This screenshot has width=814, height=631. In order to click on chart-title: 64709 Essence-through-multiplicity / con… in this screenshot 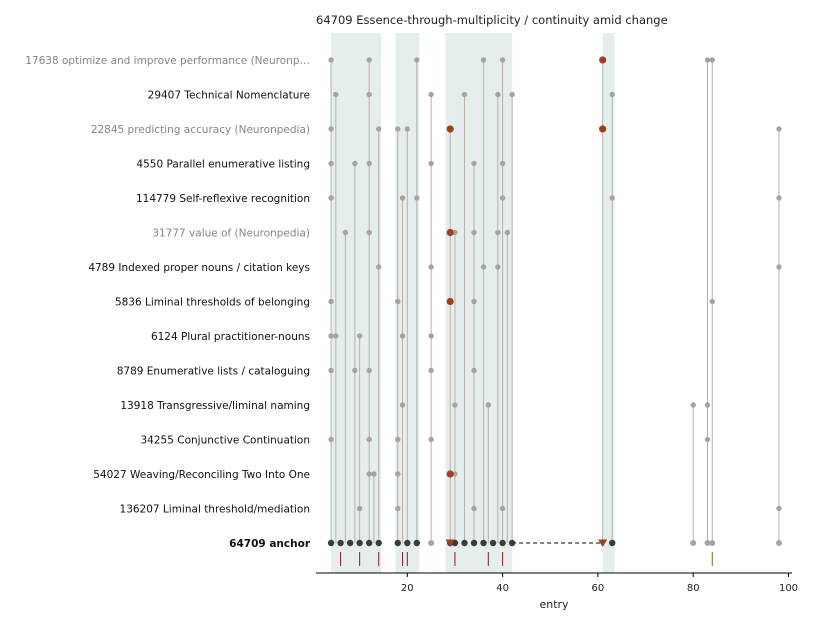, I will do `click(492, 20)`.